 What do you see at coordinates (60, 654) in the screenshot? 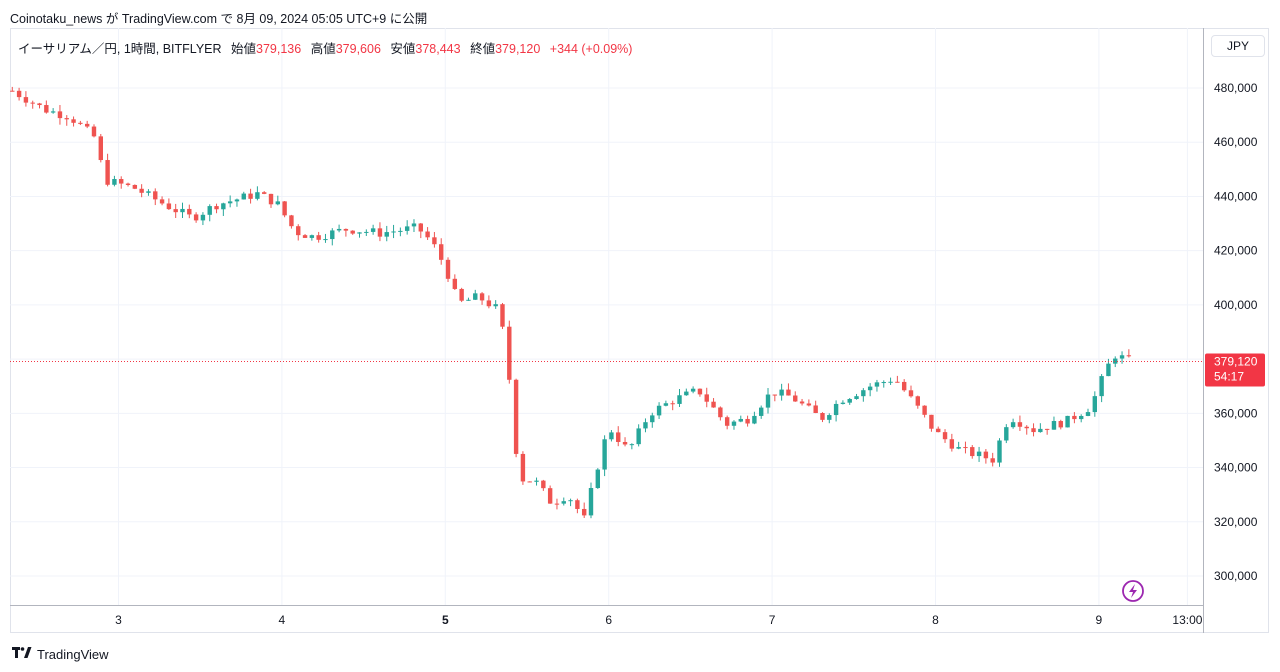
I see `tradingview-logo: TradingView` at bounding box center [60, 654].